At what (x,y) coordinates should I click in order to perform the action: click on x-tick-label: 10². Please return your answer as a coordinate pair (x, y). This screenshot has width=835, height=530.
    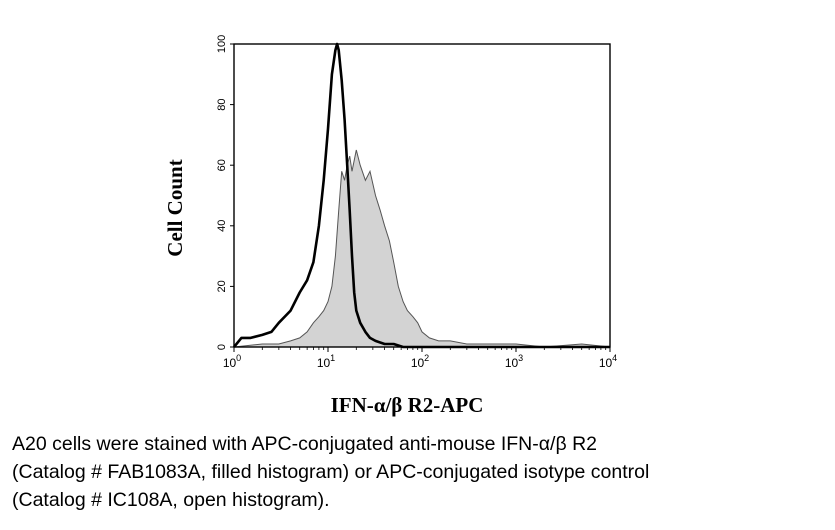
    Looking at the image, I should click on (420, 361).